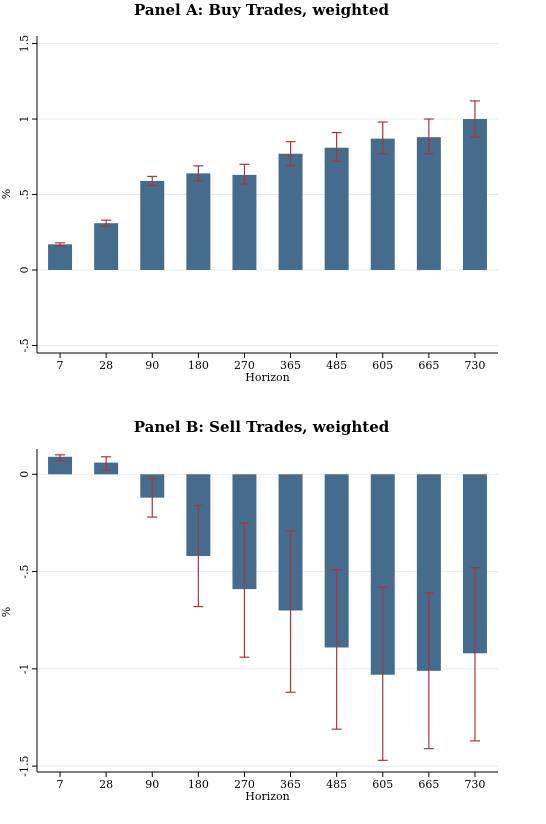 This screenshot has width=546, height=824. I want to click on y-tick-label: -1, so click(24, 669).